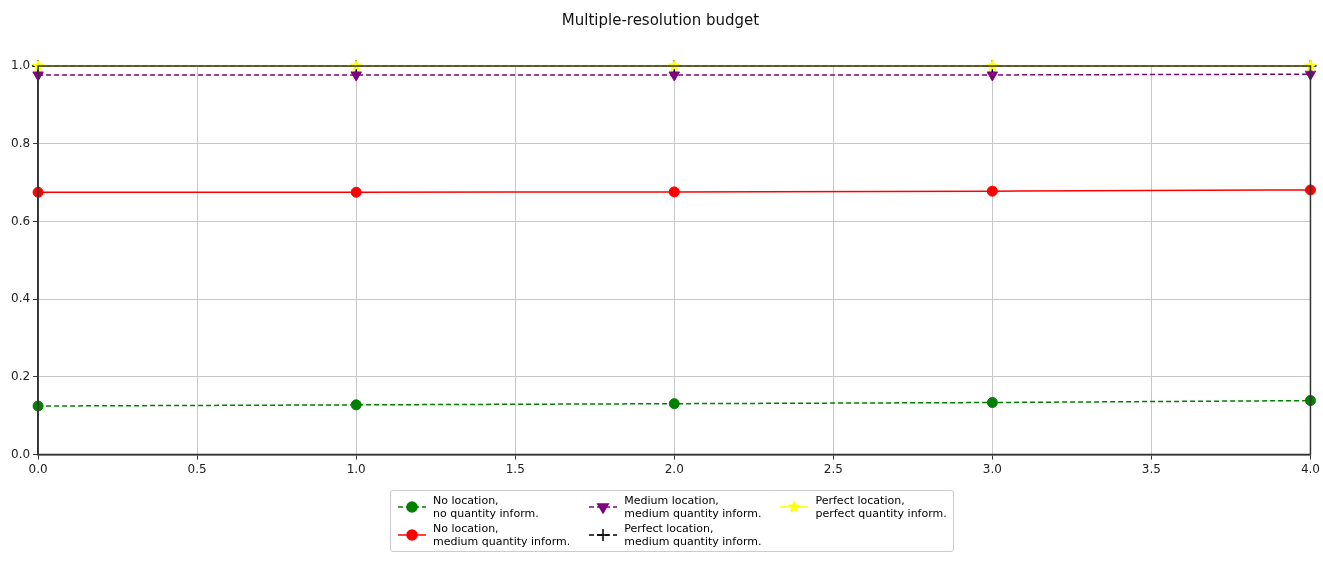  I want to click on x-tick-label: 1.5, so click(515, 468).